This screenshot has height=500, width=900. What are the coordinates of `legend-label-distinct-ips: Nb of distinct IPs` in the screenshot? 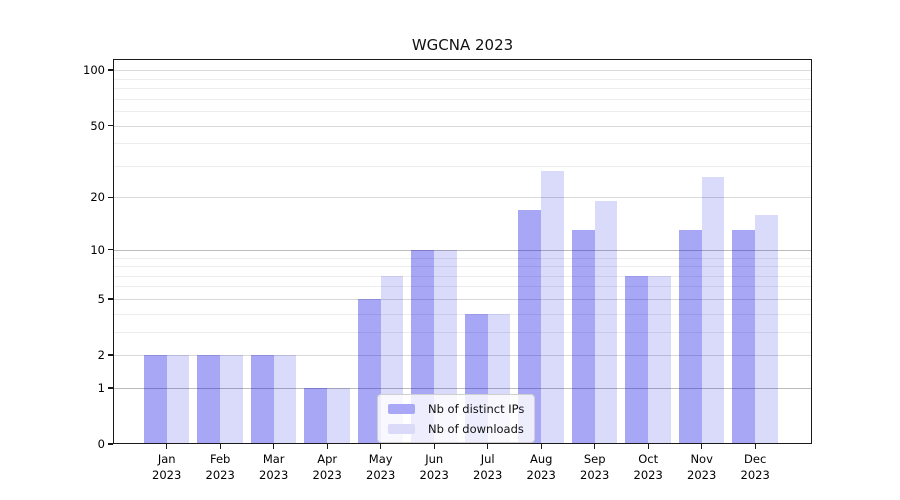 It's located at (476, 408).